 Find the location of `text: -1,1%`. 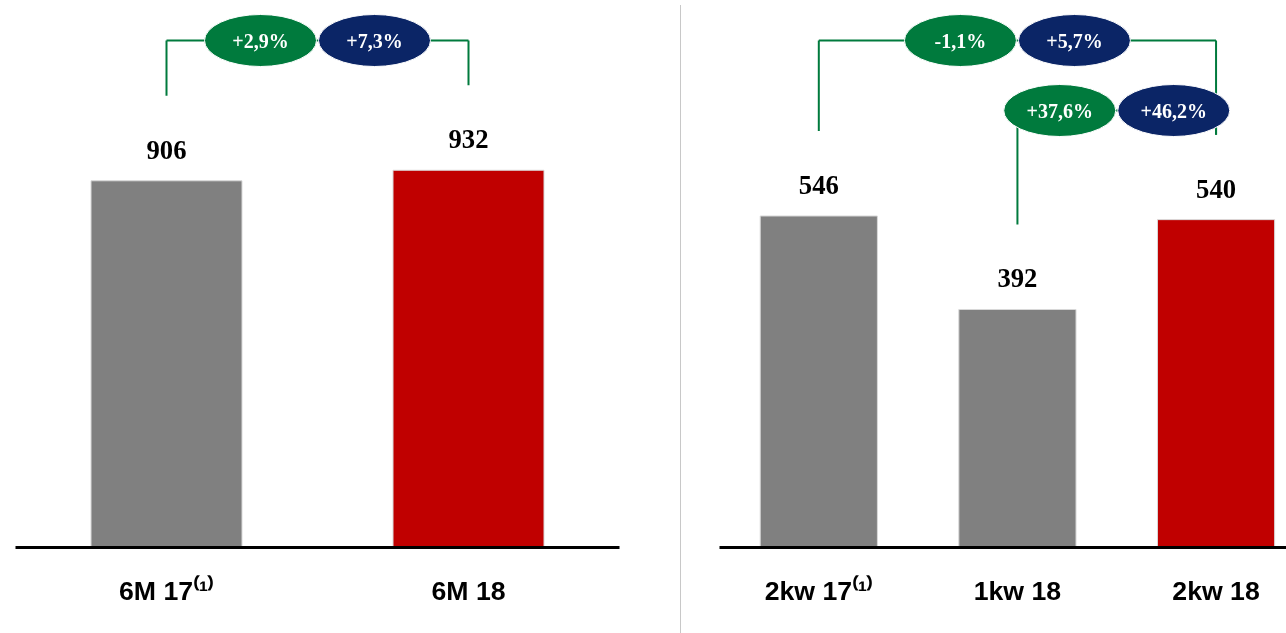

text: -1,1% is located at coordinates (960, 40).